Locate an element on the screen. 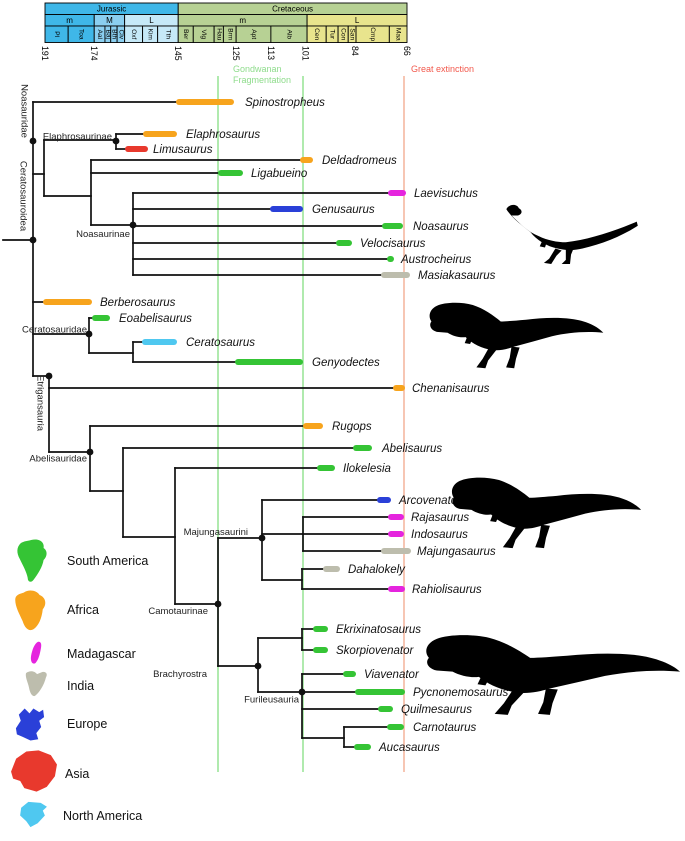 The width and height of the screenshot is (685, 841). range-bar-Pycnonemosaurus is located at coordinates (380, 692).